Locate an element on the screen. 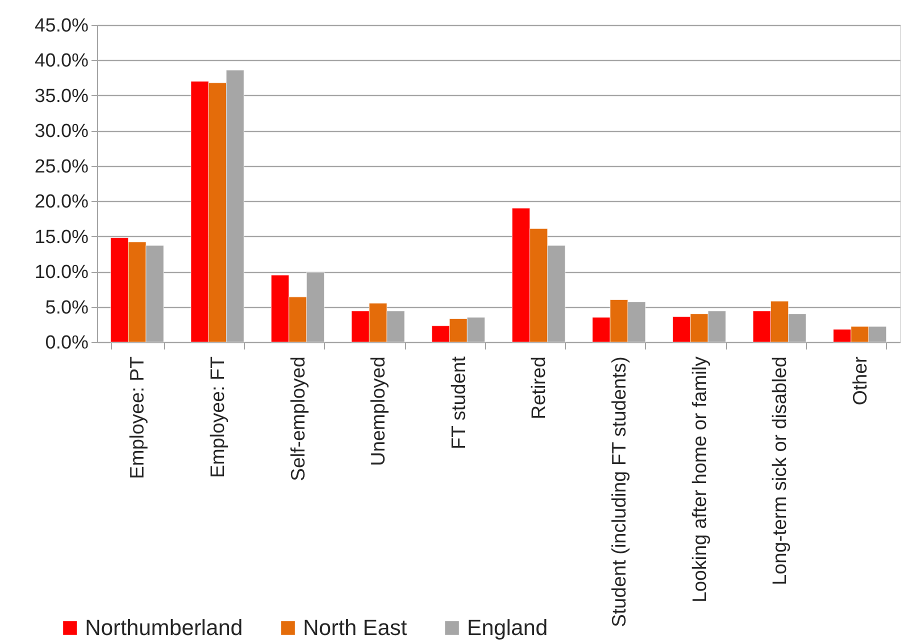 The height and width of the screenshot is (642, 901). x-tick-label: Employee: FT is located at coordinates (217, 417).